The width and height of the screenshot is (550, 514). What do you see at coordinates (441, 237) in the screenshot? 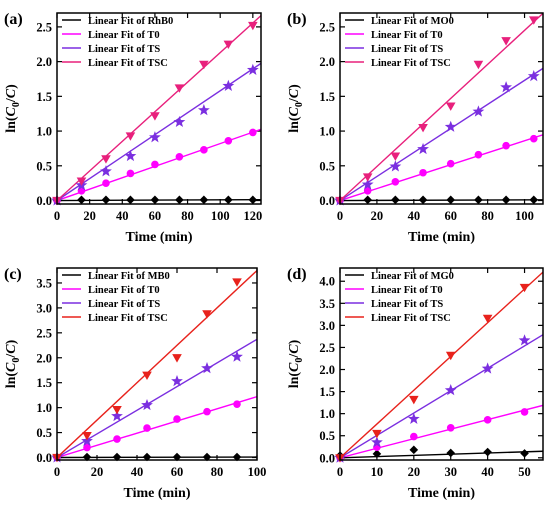
I see `x-axis-title: Time (min)` at bounding box center [441, 237].